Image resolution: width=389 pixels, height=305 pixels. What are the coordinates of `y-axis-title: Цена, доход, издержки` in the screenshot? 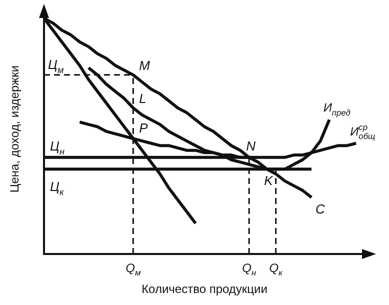 It's located at (15, 129).